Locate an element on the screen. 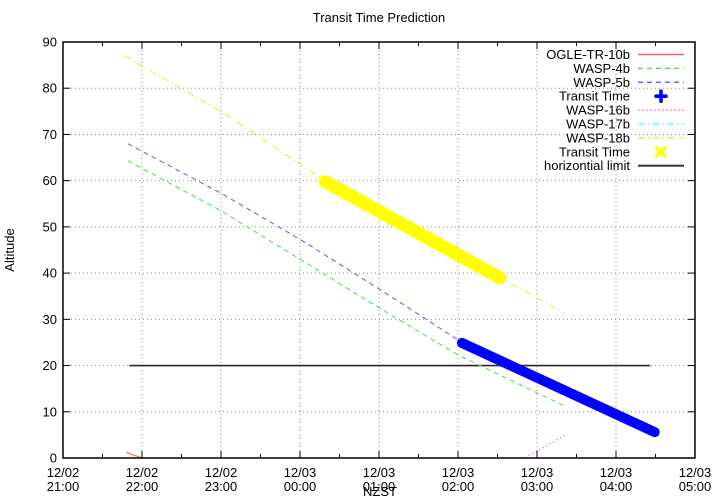  legend-item: WASP-4b is located at coordinates (628, 68).